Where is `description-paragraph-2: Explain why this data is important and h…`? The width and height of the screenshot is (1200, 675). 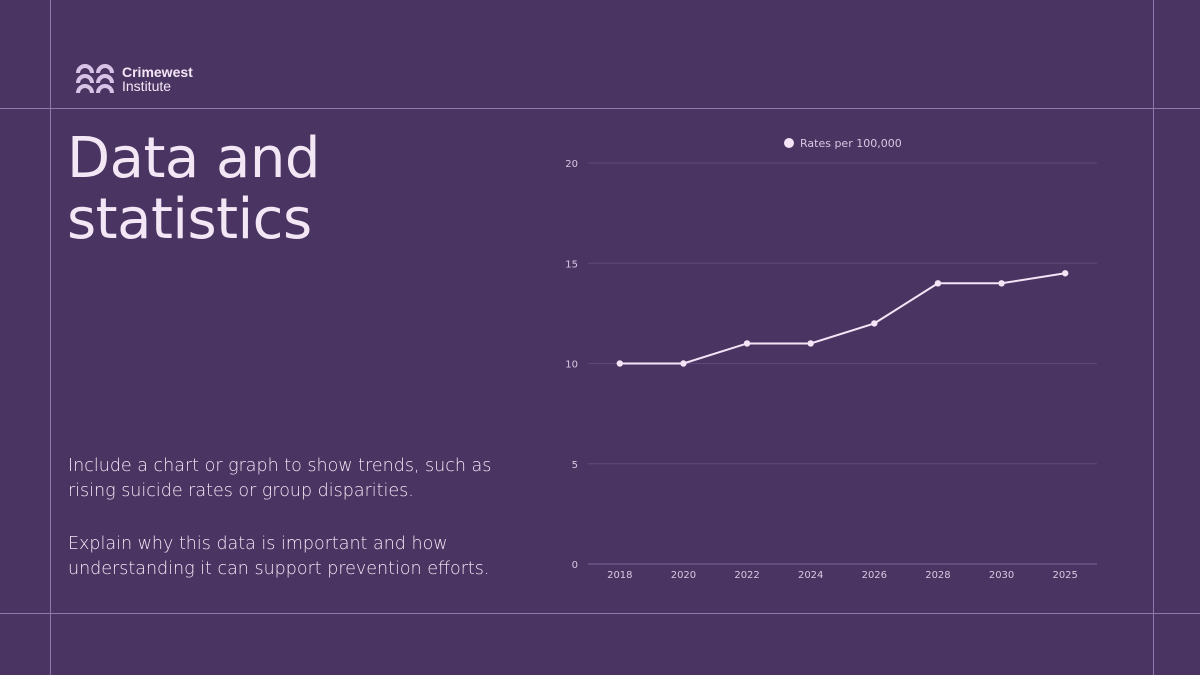
description-paragraph-2: Explain why this data is important and h… is located at coordinates (279, 556).